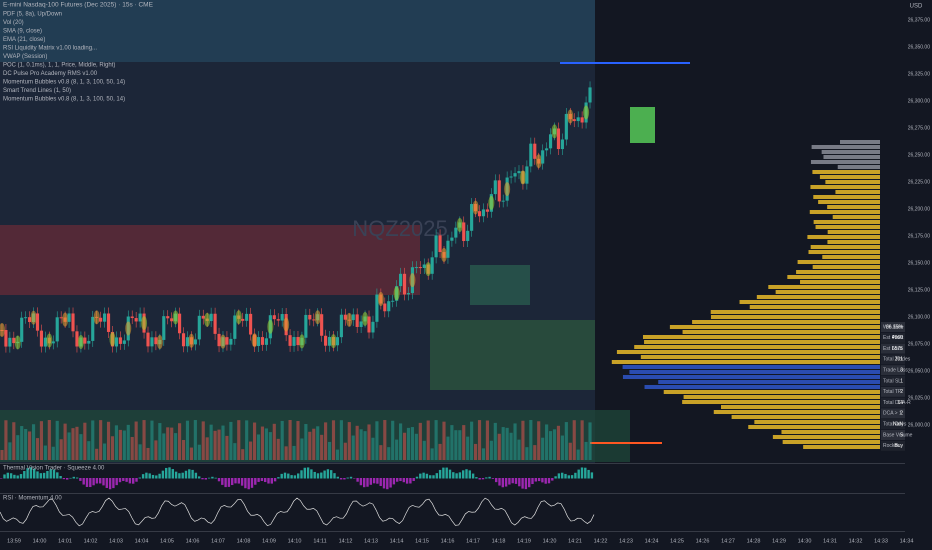 The image size is (932, 550). What do you see at coordinates (891, 446) in the screenshot?
I see `table-label: Rocket` at bounding box center [891, 446].